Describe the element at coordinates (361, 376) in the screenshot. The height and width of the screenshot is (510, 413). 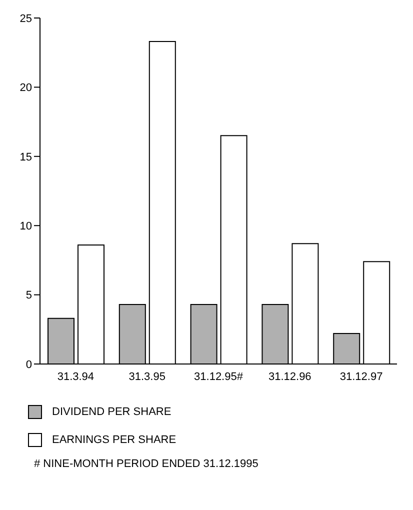
I see `x-tick-label: 31.12.97` at that location.